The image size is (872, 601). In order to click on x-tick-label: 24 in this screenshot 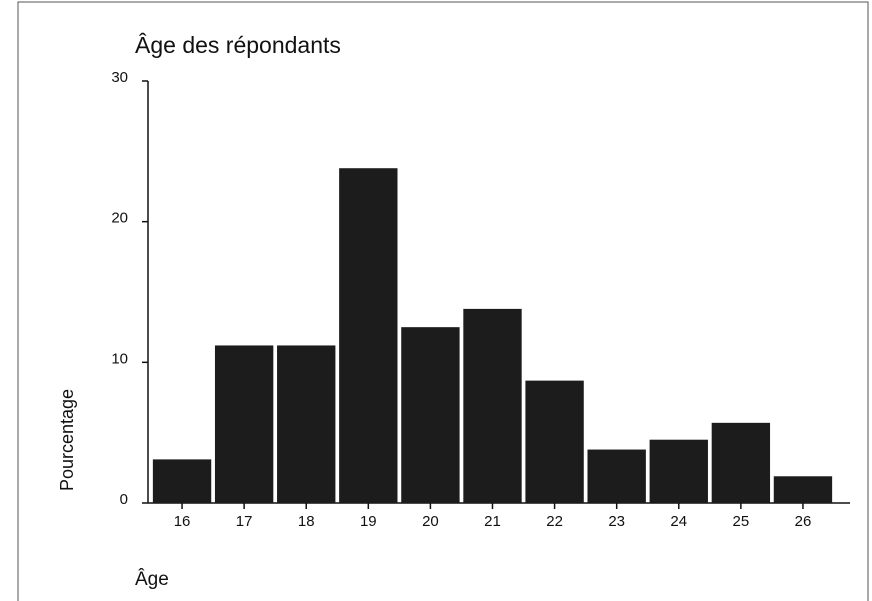, I will do `click(678, 521)`.